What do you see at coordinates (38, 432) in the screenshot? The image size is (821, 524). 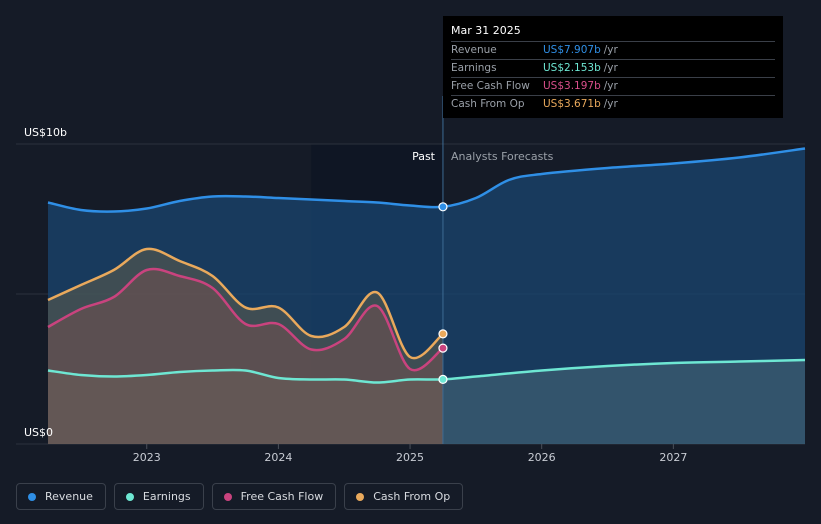 I see `y-tick-label-bottom: US$0` at bounding box center [38, 432].